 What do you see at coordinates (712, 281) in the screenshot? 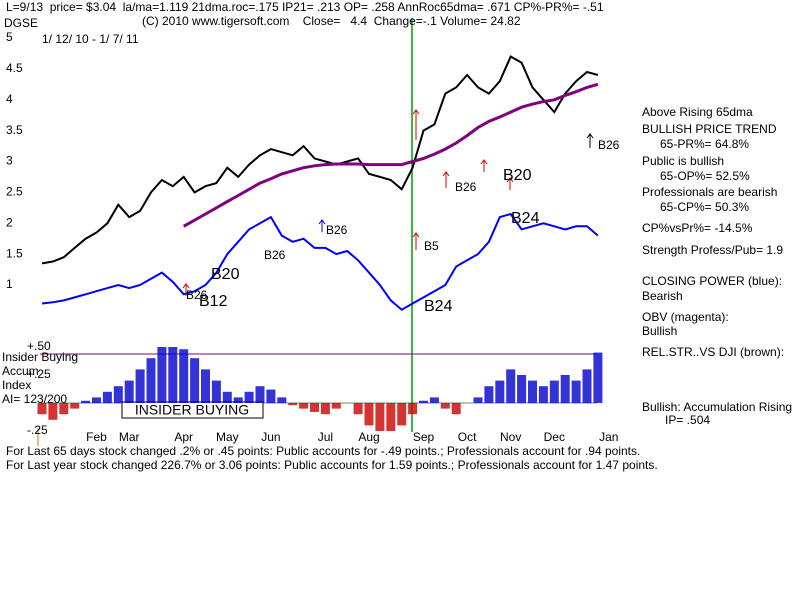
I see `legend-entry: CLOSING POWER (blue):` at bounding box center [712, 281].